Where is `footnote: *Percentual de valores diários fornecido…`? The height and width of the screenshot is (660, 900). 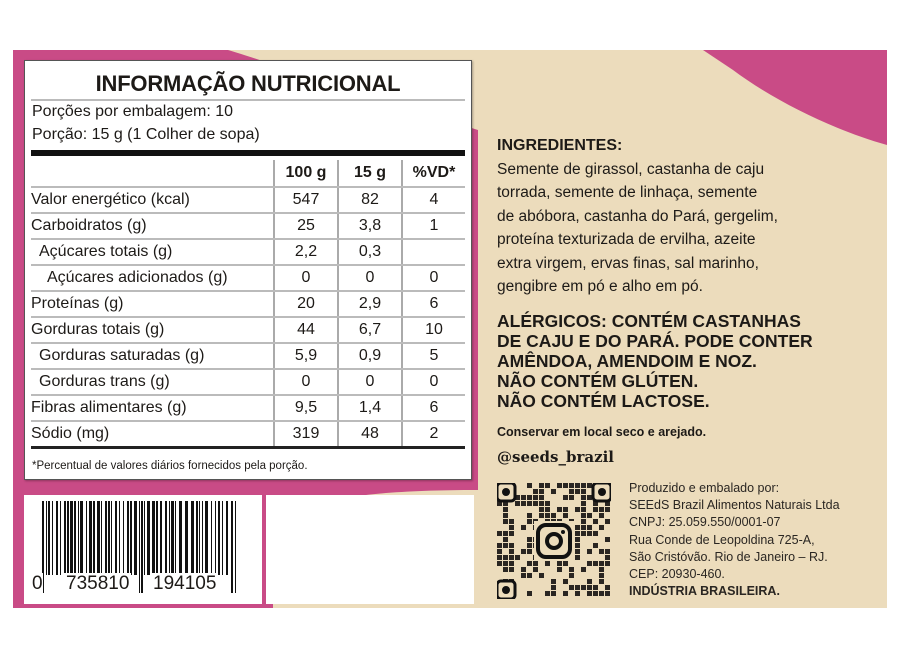 footnote: *Percentual de valores diários fornecido… is located at coordinates (170, 466).